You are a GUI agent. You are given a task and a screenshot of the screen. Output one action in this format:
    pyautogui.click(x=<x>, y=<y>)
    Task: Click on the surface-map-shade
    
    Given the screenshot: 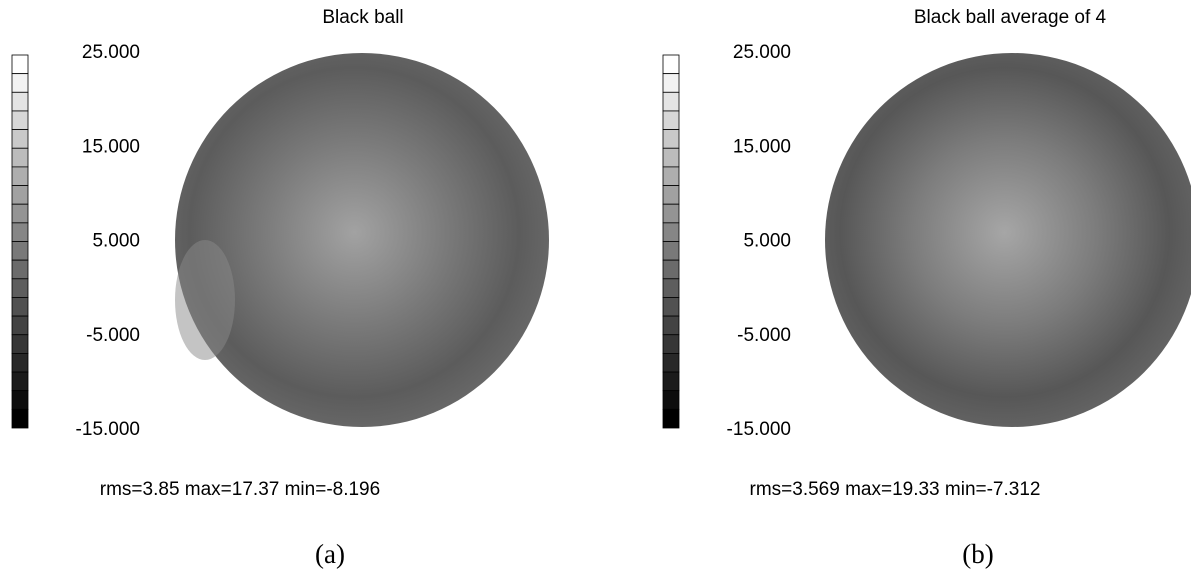 What is the action you would take?
    pyautogui.click(x=205, y=300)
    